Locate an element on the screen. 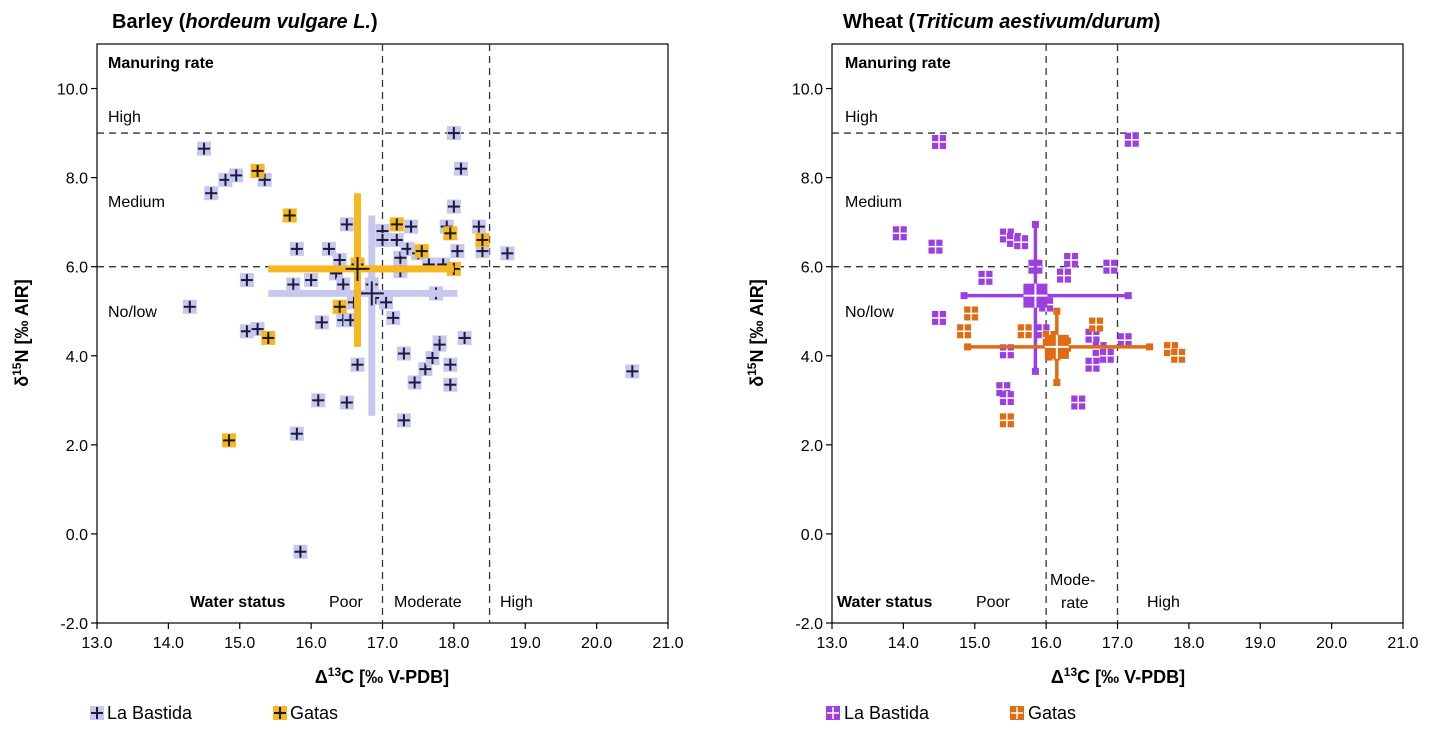 The image size is (1447, 729). series-gatas is located at coordinates (1071, 367).